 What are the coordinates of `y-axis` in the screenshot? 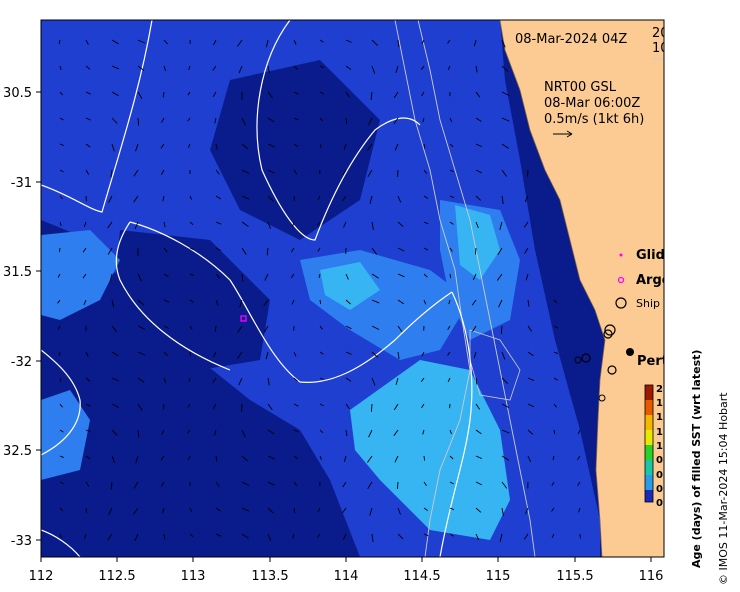 It's located at (38, 316).